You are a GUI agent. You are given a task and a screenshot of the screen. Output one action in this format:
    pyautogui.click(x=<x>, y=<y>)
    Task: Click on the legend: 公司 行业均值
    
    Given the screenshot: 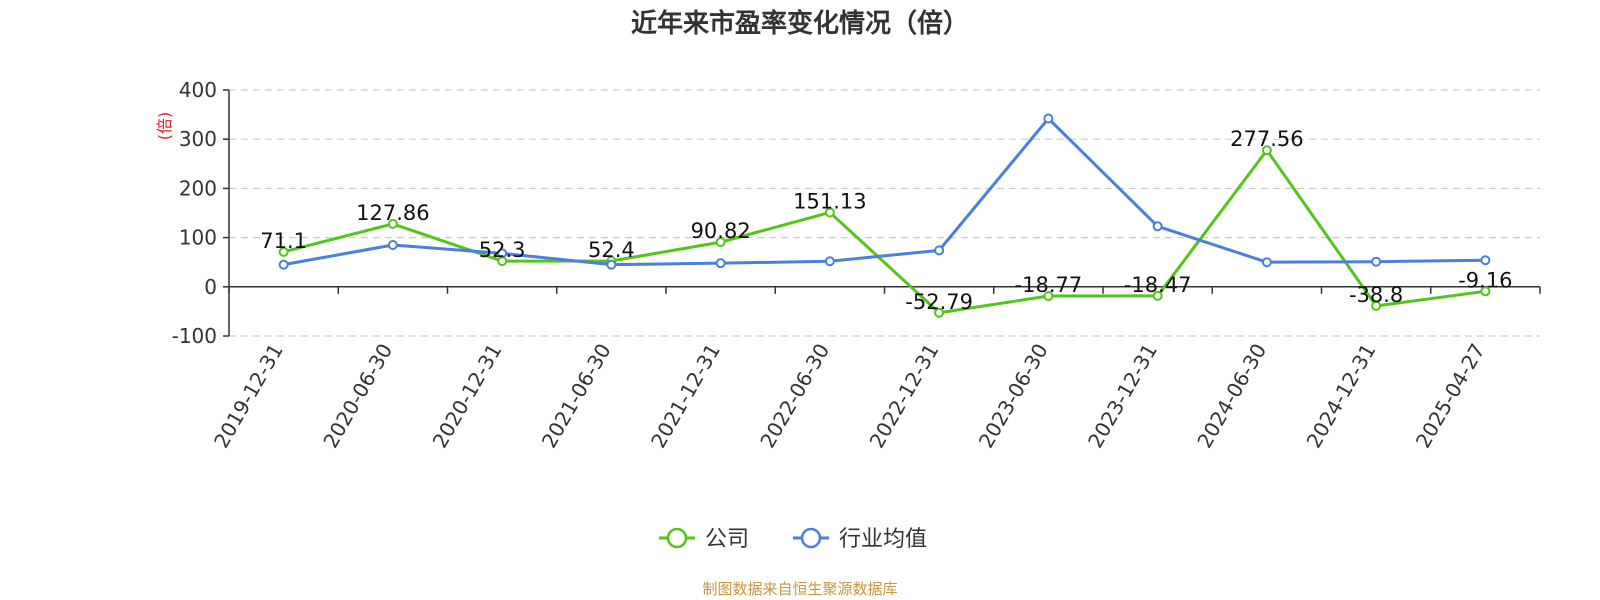 What is the action you would take?
    pyautogui.click(x=793, y=539)
    